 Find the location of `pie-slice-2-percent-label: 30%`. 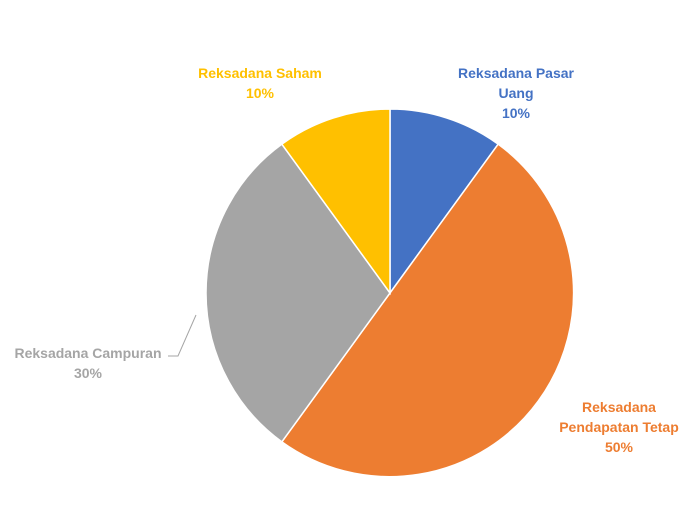

pie-slice-2-percent-label: 30% is located at coordinates (88, 373).